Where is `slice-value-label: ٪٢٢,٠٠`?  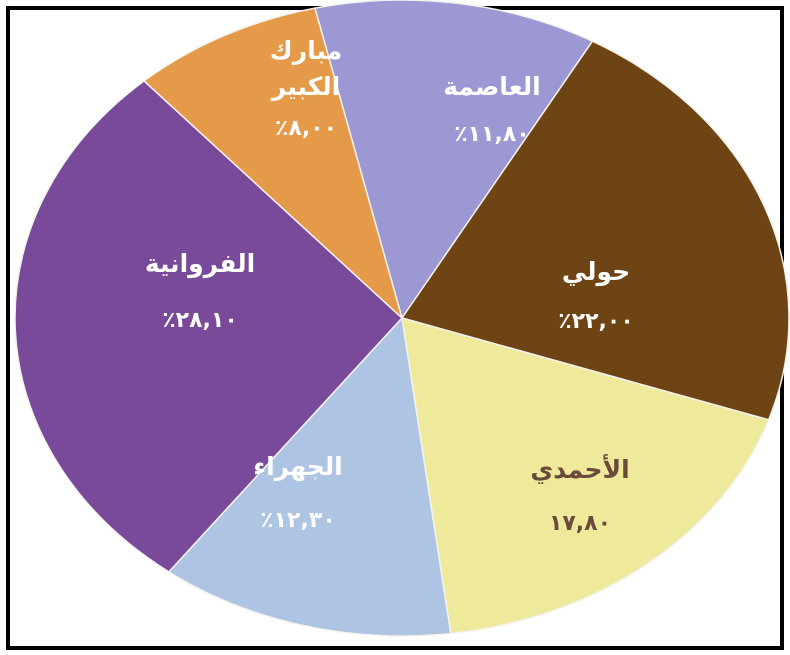
slice-value-label: ٪٢٢,٠٠ is located at coordinates (596, 321).